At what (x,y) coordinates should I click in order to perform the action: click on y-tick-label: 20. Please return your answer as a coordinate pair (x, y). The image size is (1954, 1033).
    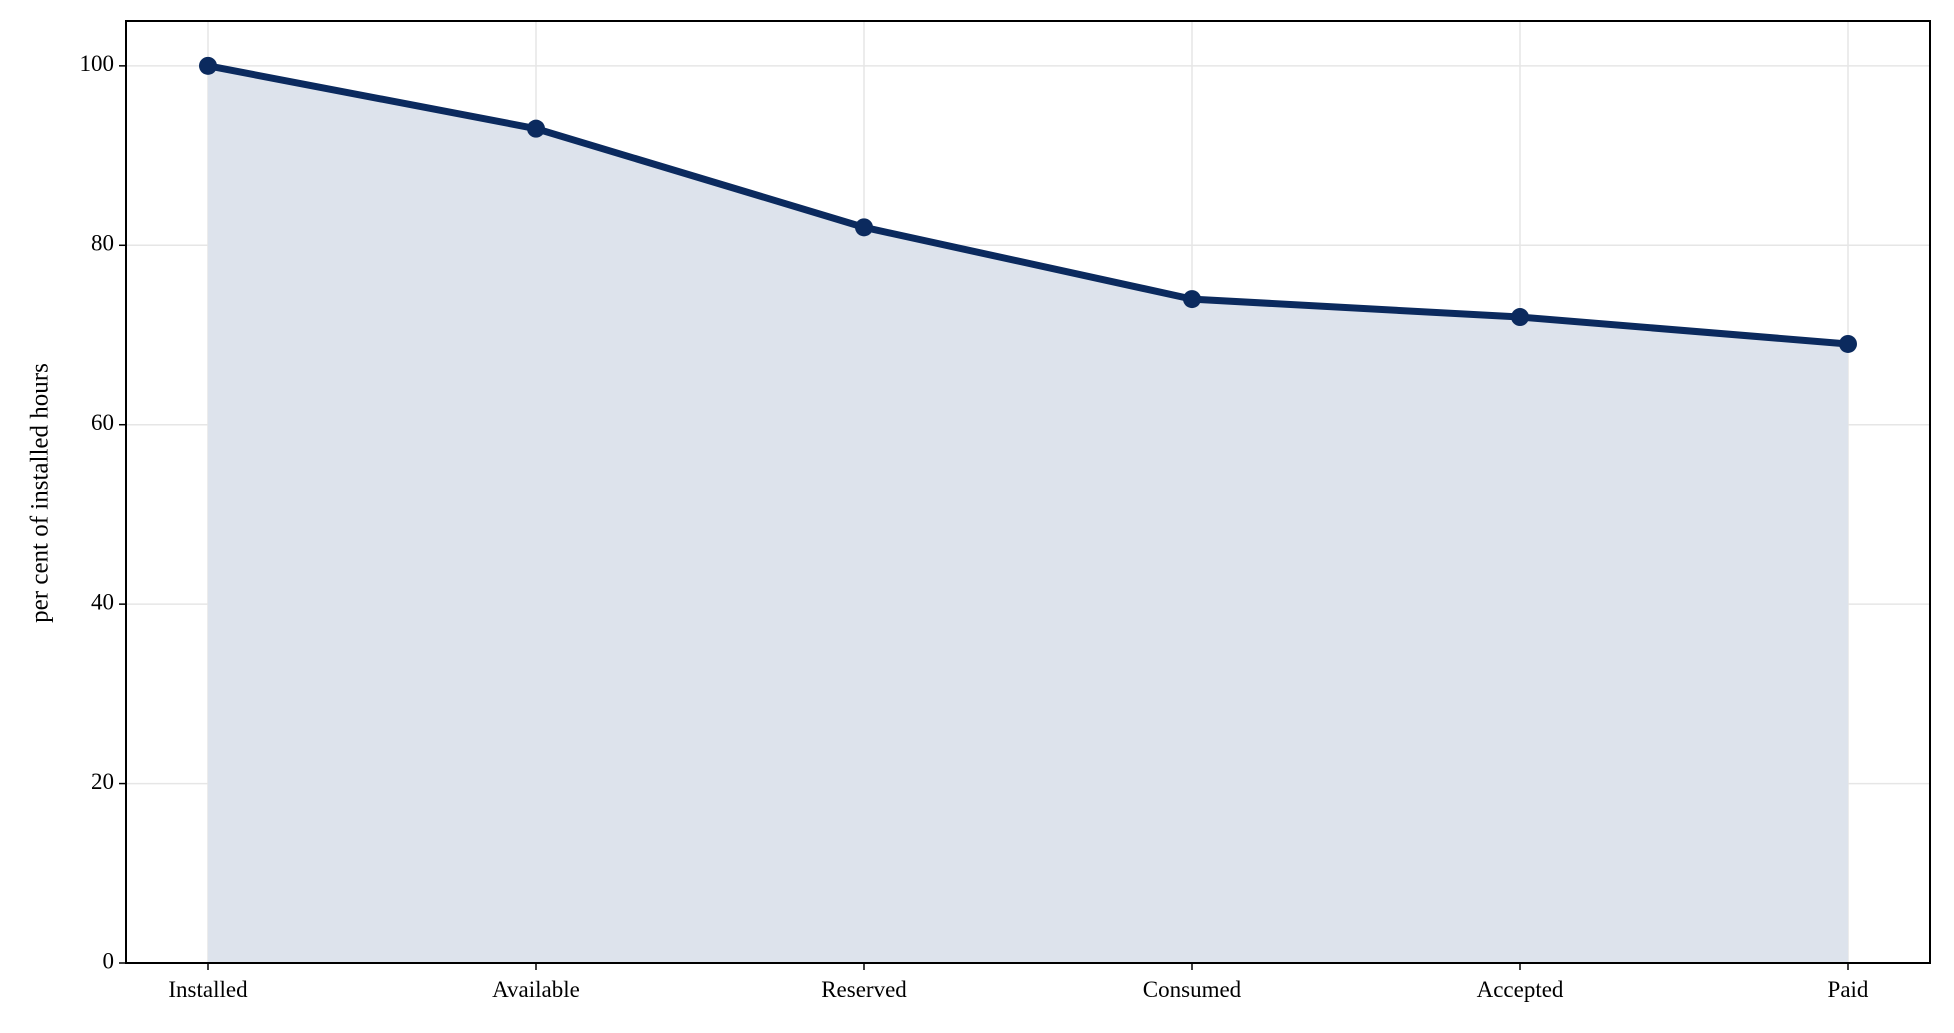
    Looking at the image, I should click on (102, 781).